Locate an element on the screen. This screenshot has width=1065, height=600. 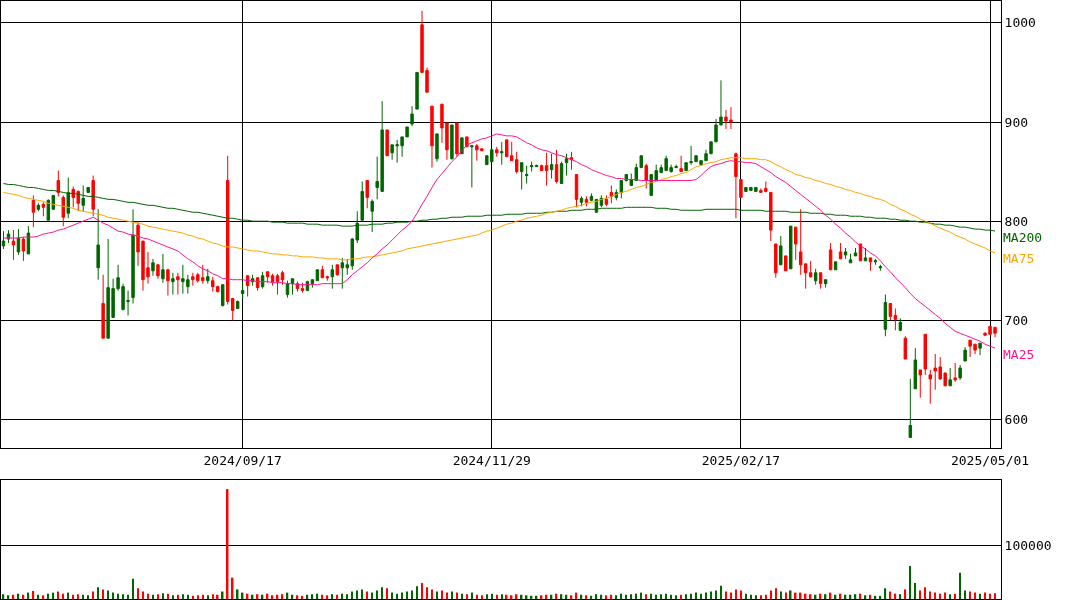
y-tick-label: 900 is located at coordinates (1016, 122).